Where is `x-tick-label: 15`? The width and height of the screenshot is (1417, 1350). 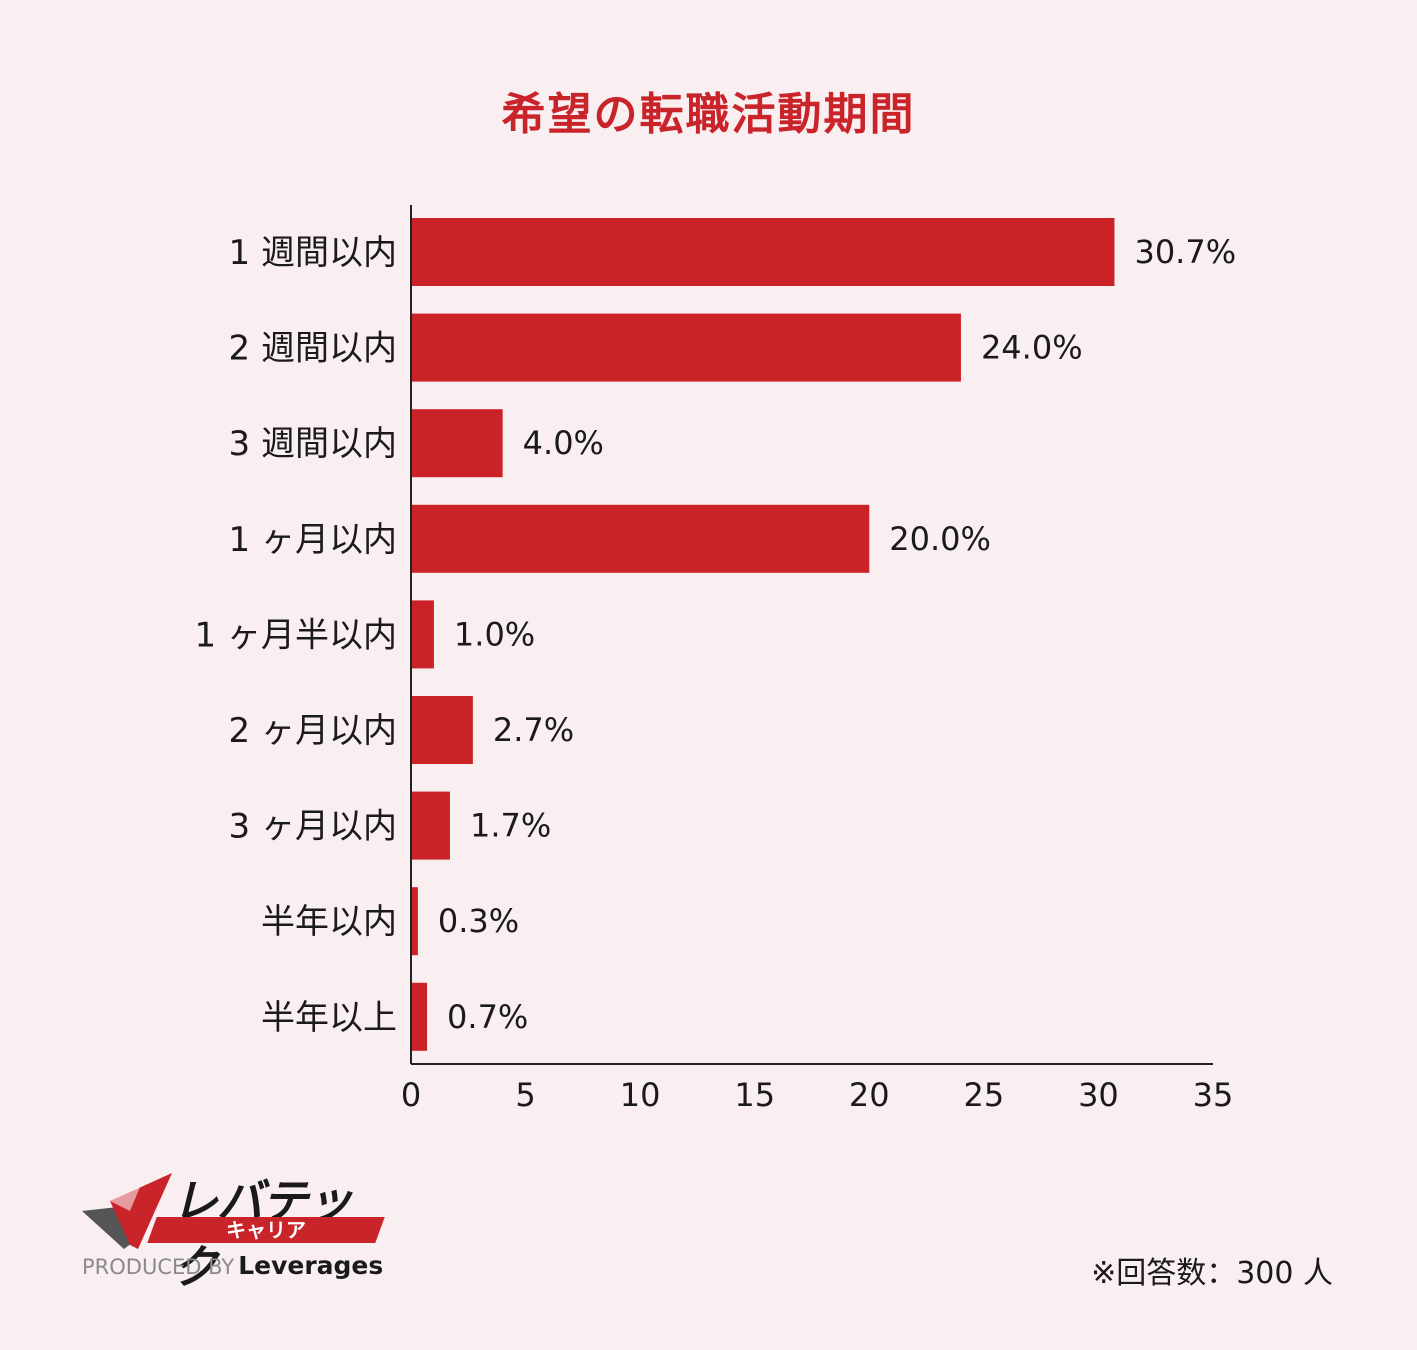 x-tick-label: 15 is located at coordinates (754, 1095).